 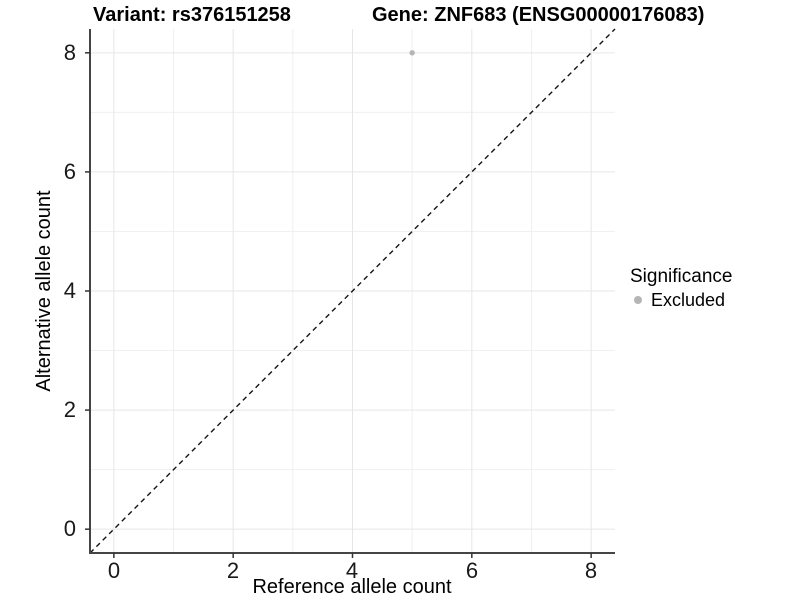 What do you see at coordinates (192, 15) in the screenshot?
I see `plot-title-variant: Variant: rs376151258` at bounding box center [192, 15].